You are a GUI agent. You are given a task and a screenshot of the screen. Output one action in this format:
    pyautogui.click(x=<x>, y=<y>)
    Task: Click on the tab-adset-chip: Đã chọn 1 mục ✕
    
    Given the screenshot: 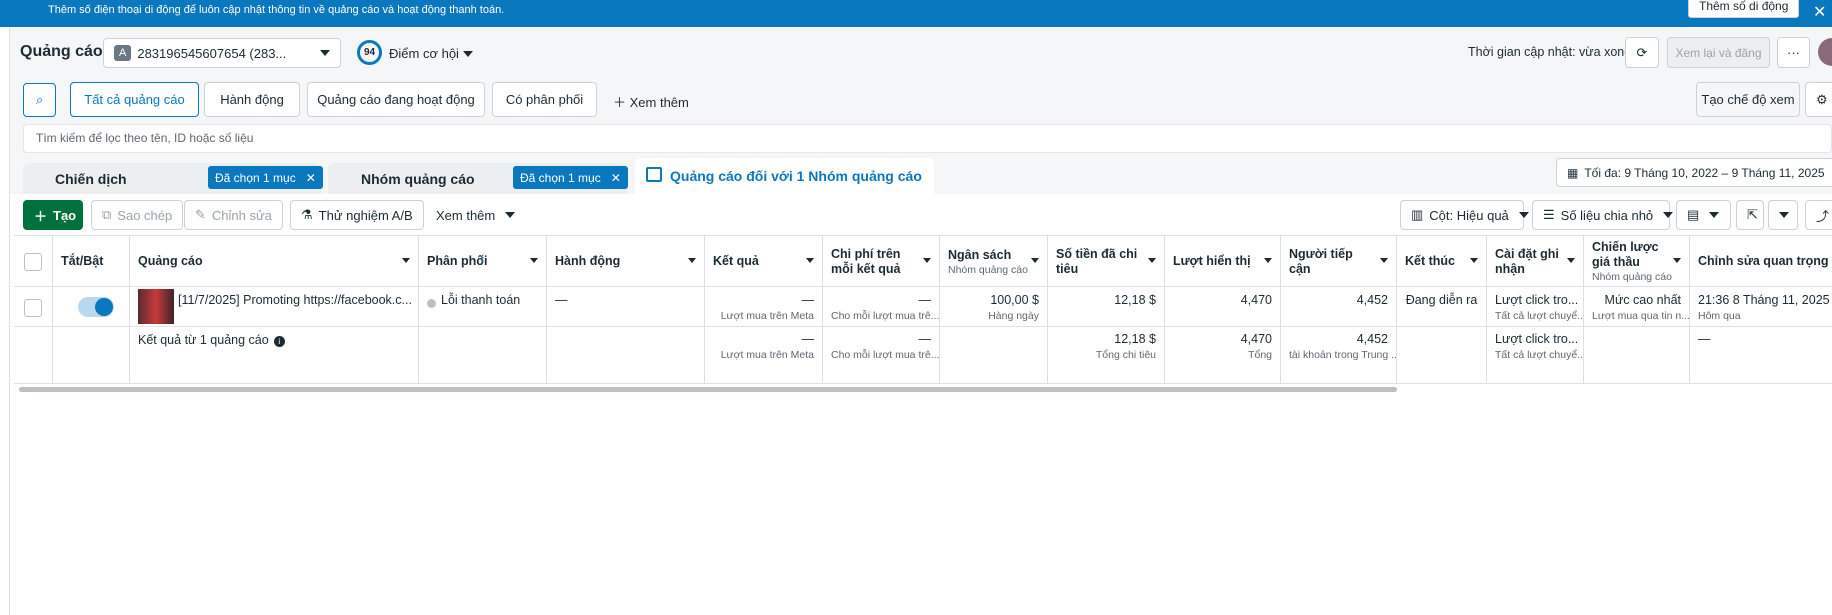 What is the action you would take?
    pyautogui.click(x=570, y=177)
    